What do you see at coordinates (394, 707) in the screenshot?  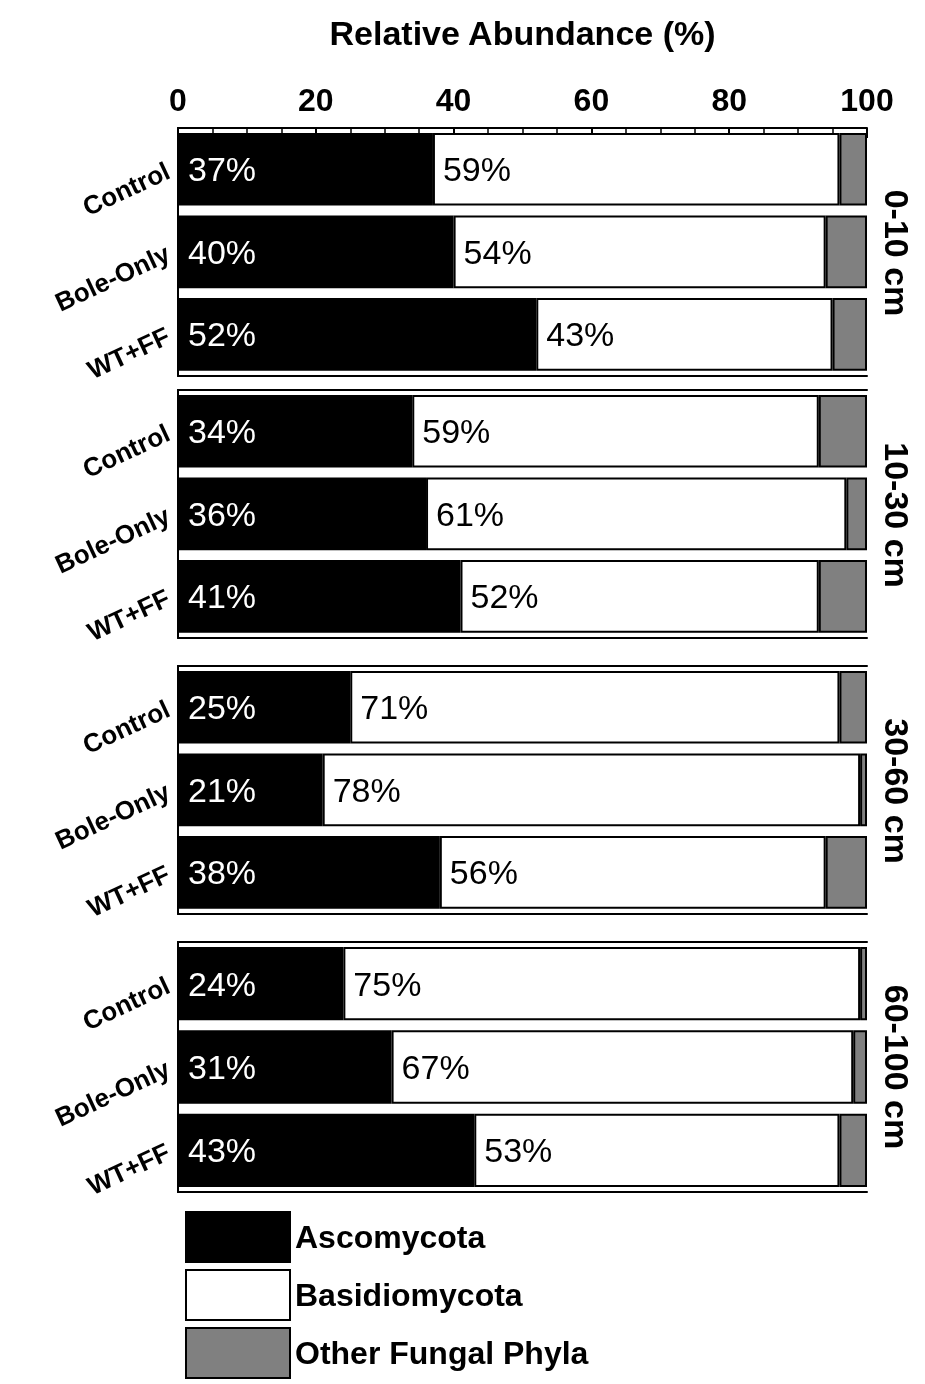 I see `data-label: 71%` at bounding box center [394, 707].